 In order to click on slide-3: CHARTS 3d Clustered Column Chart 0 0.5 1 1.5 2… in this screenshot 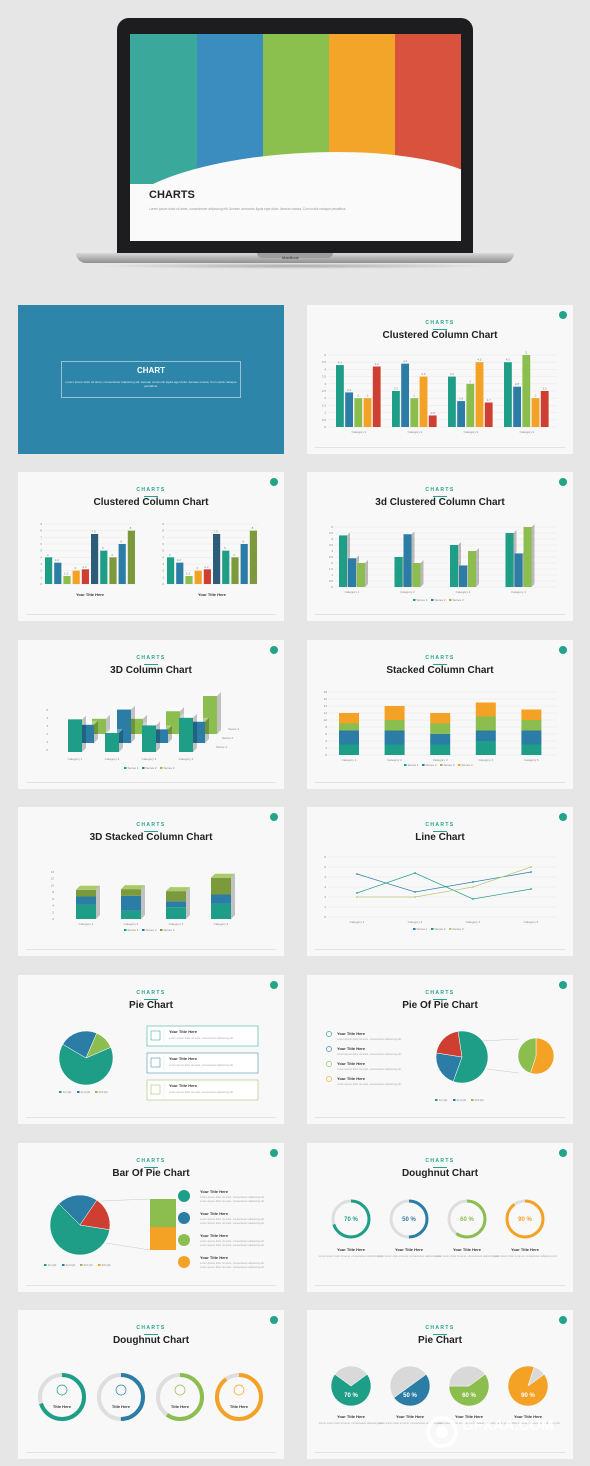, I will do `click(440, 546)`.